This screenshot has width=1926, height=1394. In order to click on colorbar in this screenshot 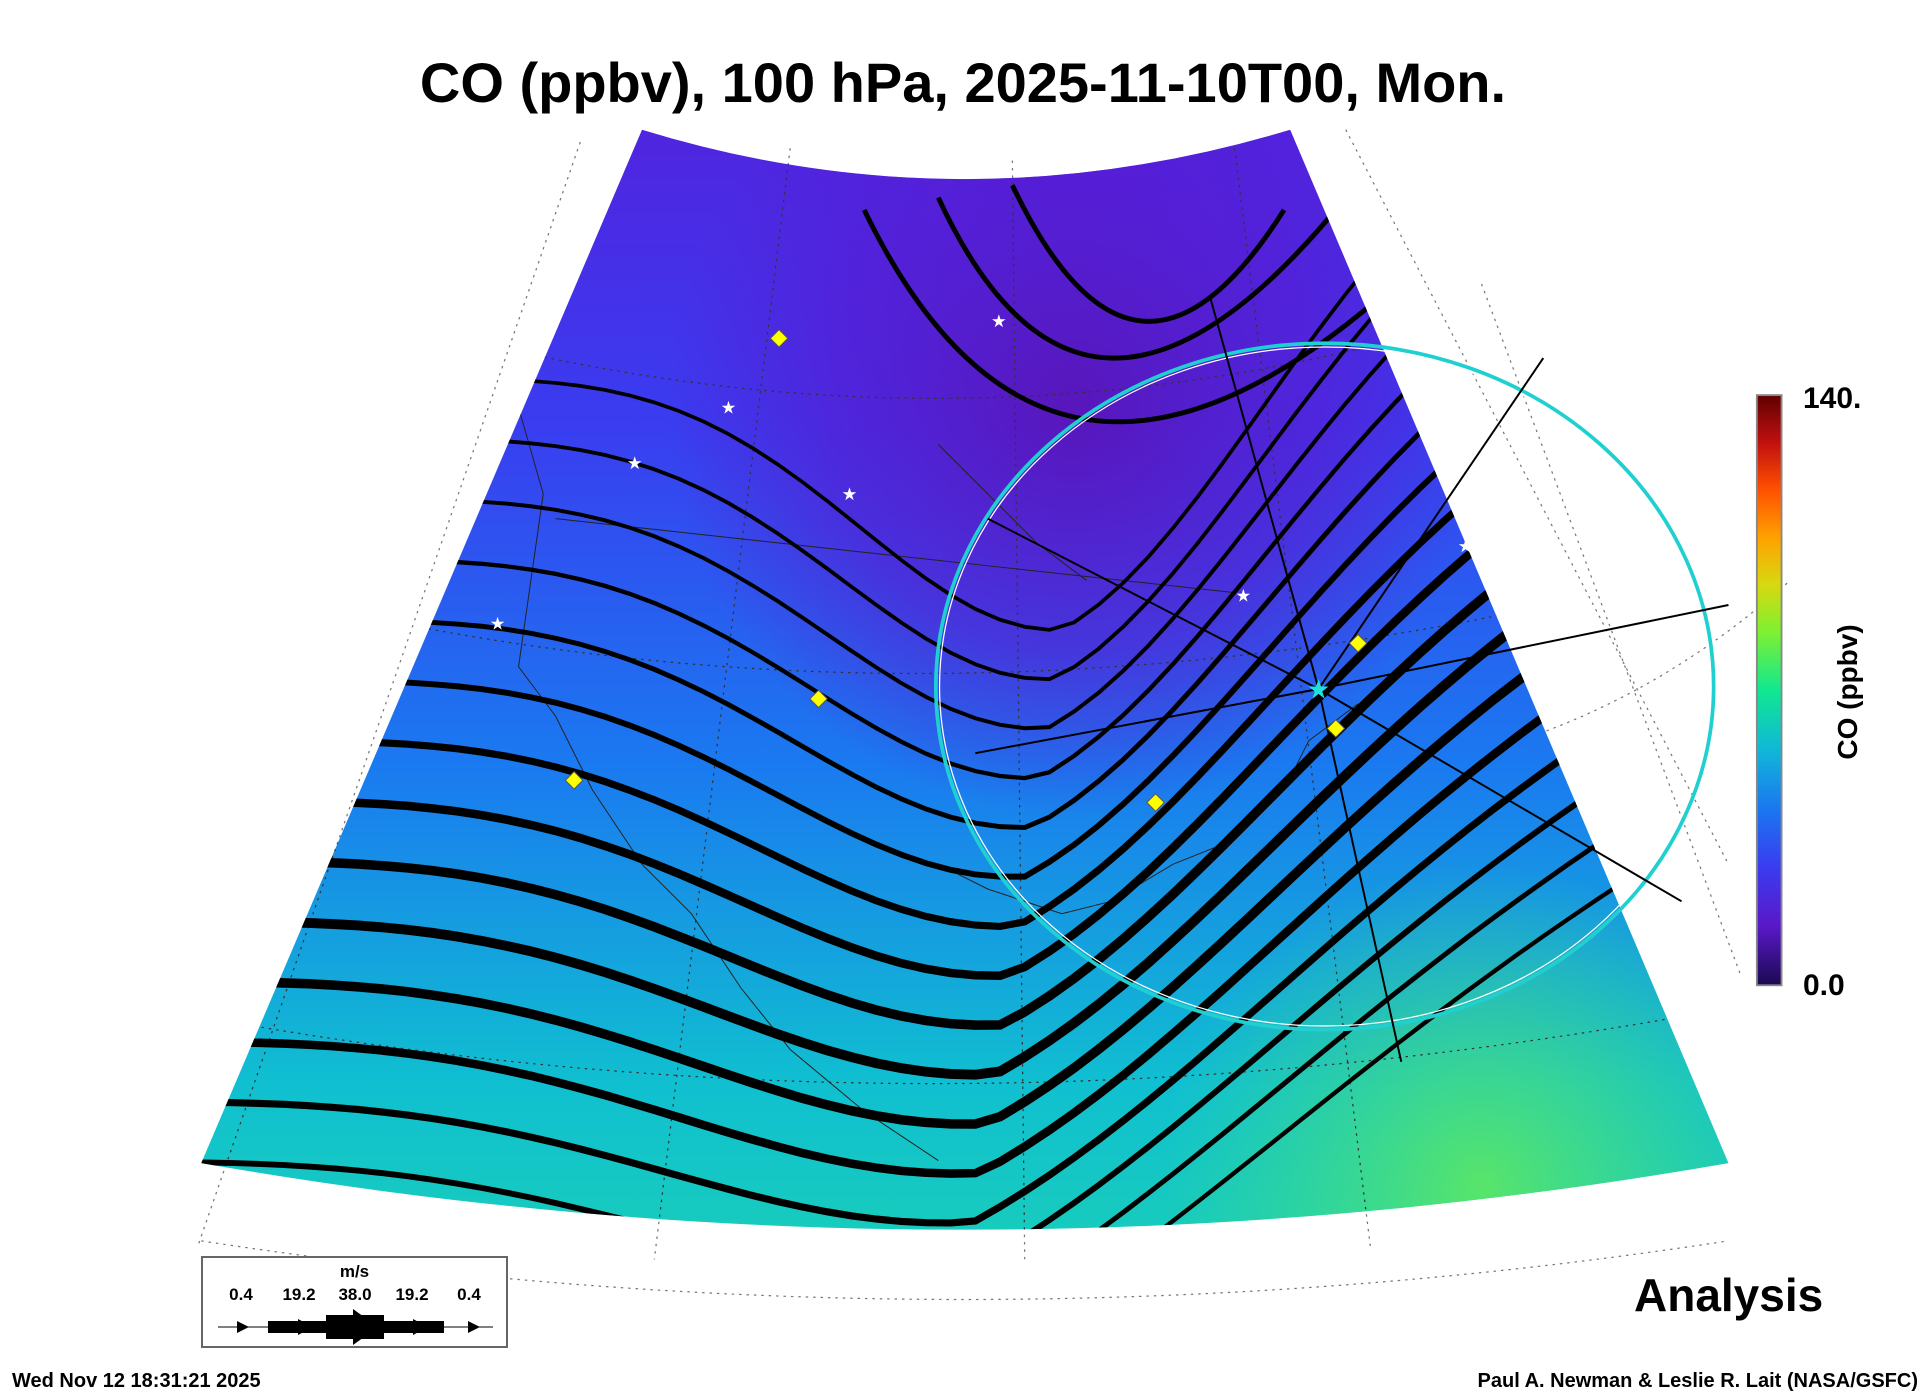, I will do `click(1769, 690)`.